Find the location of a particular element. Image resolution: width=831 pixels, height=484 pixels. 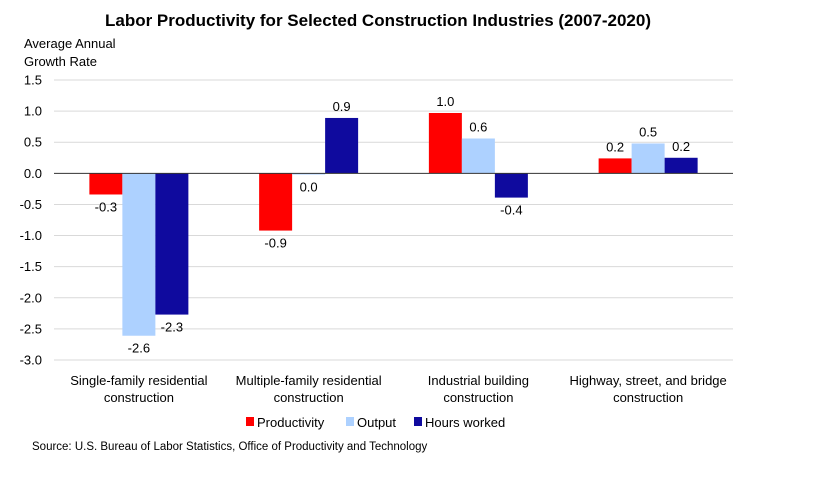

category-label: Single-family residential is located at coordinates (138, 380).